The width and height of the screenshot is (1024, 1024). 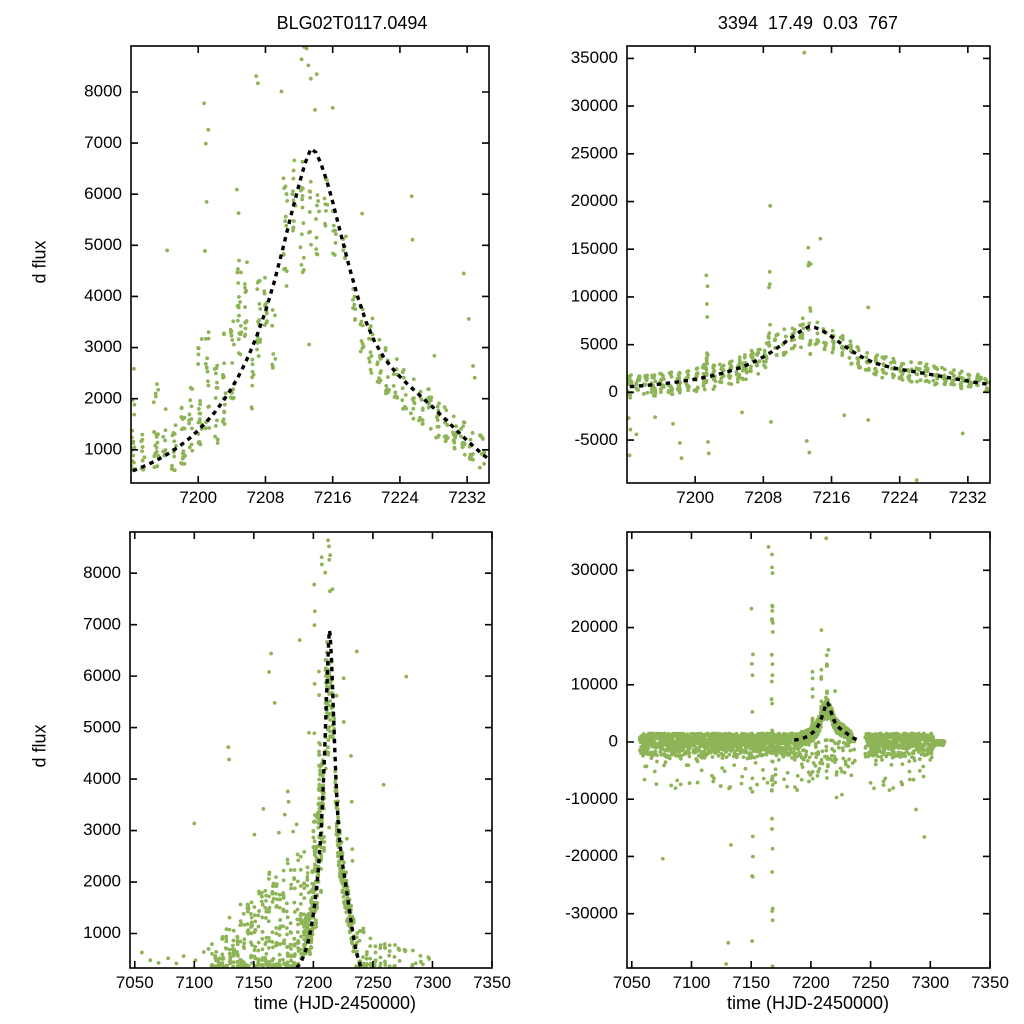 What do you see at coordinates (39, 262) in the screenshot?
I see `y-axis-label-top-left: d flux` at bounding box center [39, 262].